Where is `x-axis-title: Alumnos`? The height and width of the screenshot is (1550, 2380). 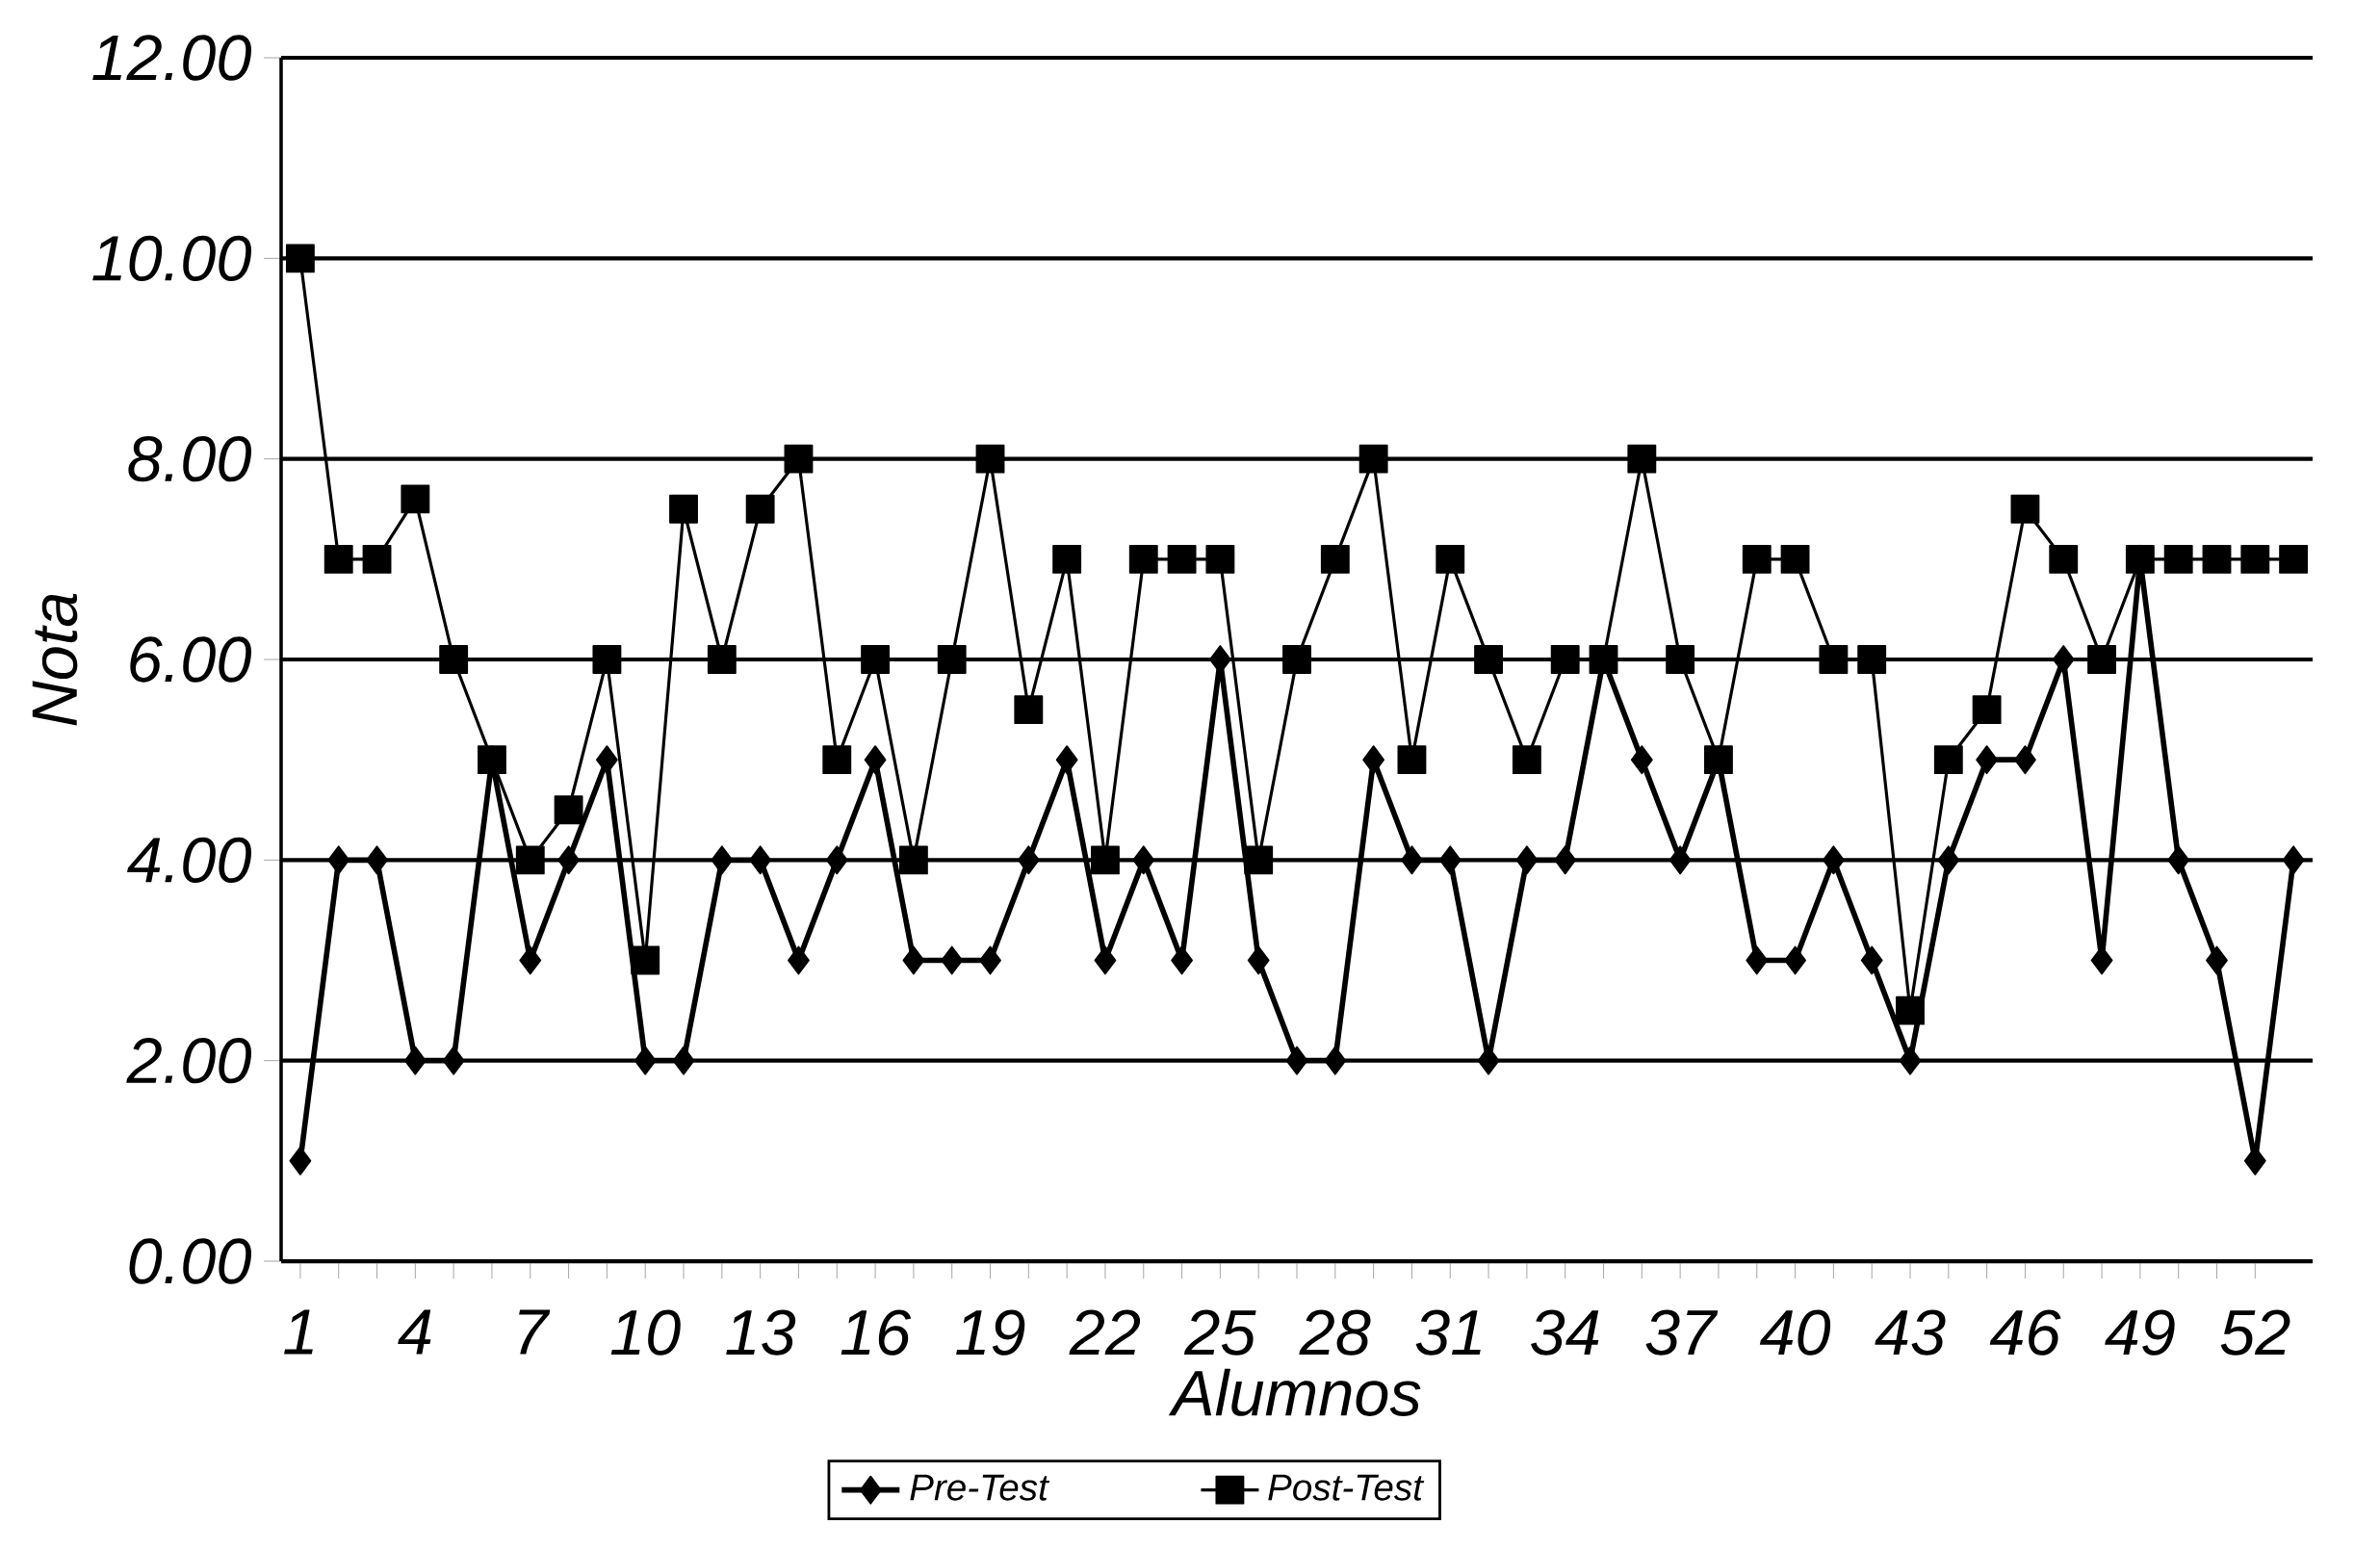 x-axis-title: Alumnos is located at coordinates (1295, 1392).